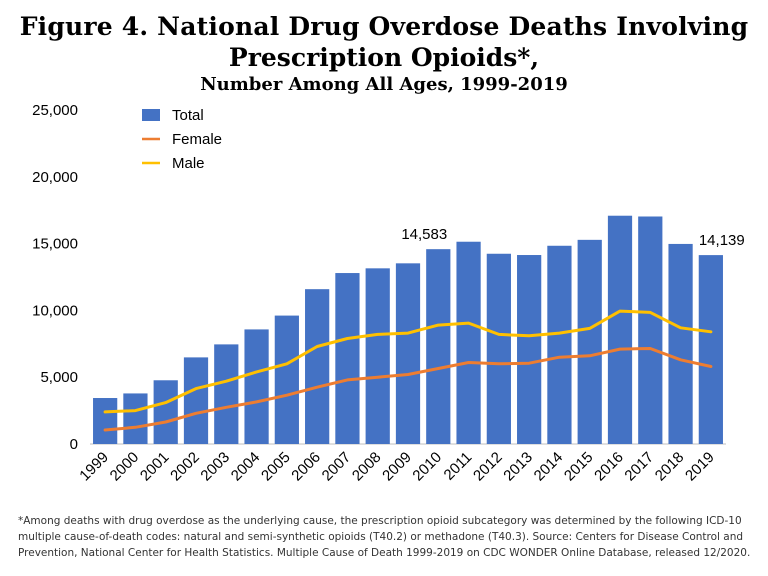 This screenshot has width=768, height=576. I want to click on x-tick-label: 2017, so click(639, 467).